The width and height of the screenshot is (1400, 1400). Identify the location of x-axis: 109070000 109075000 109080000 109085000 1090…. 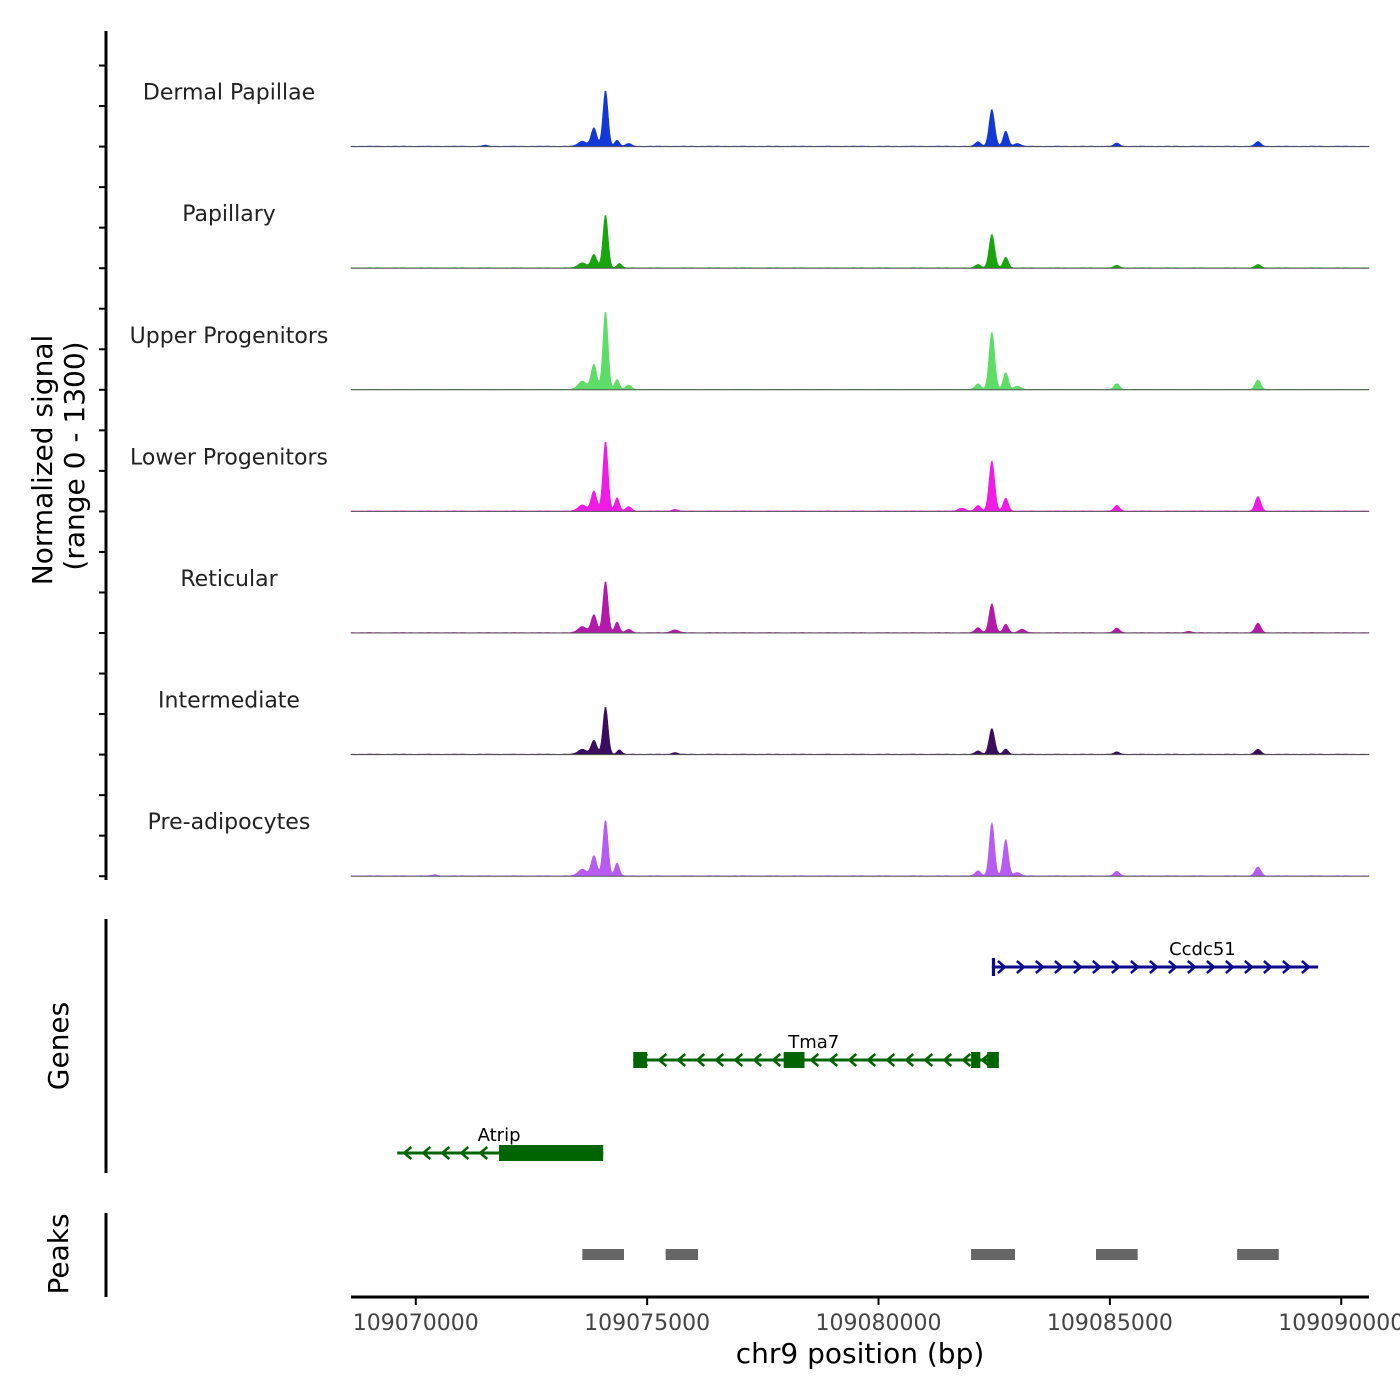
(875, 1332).